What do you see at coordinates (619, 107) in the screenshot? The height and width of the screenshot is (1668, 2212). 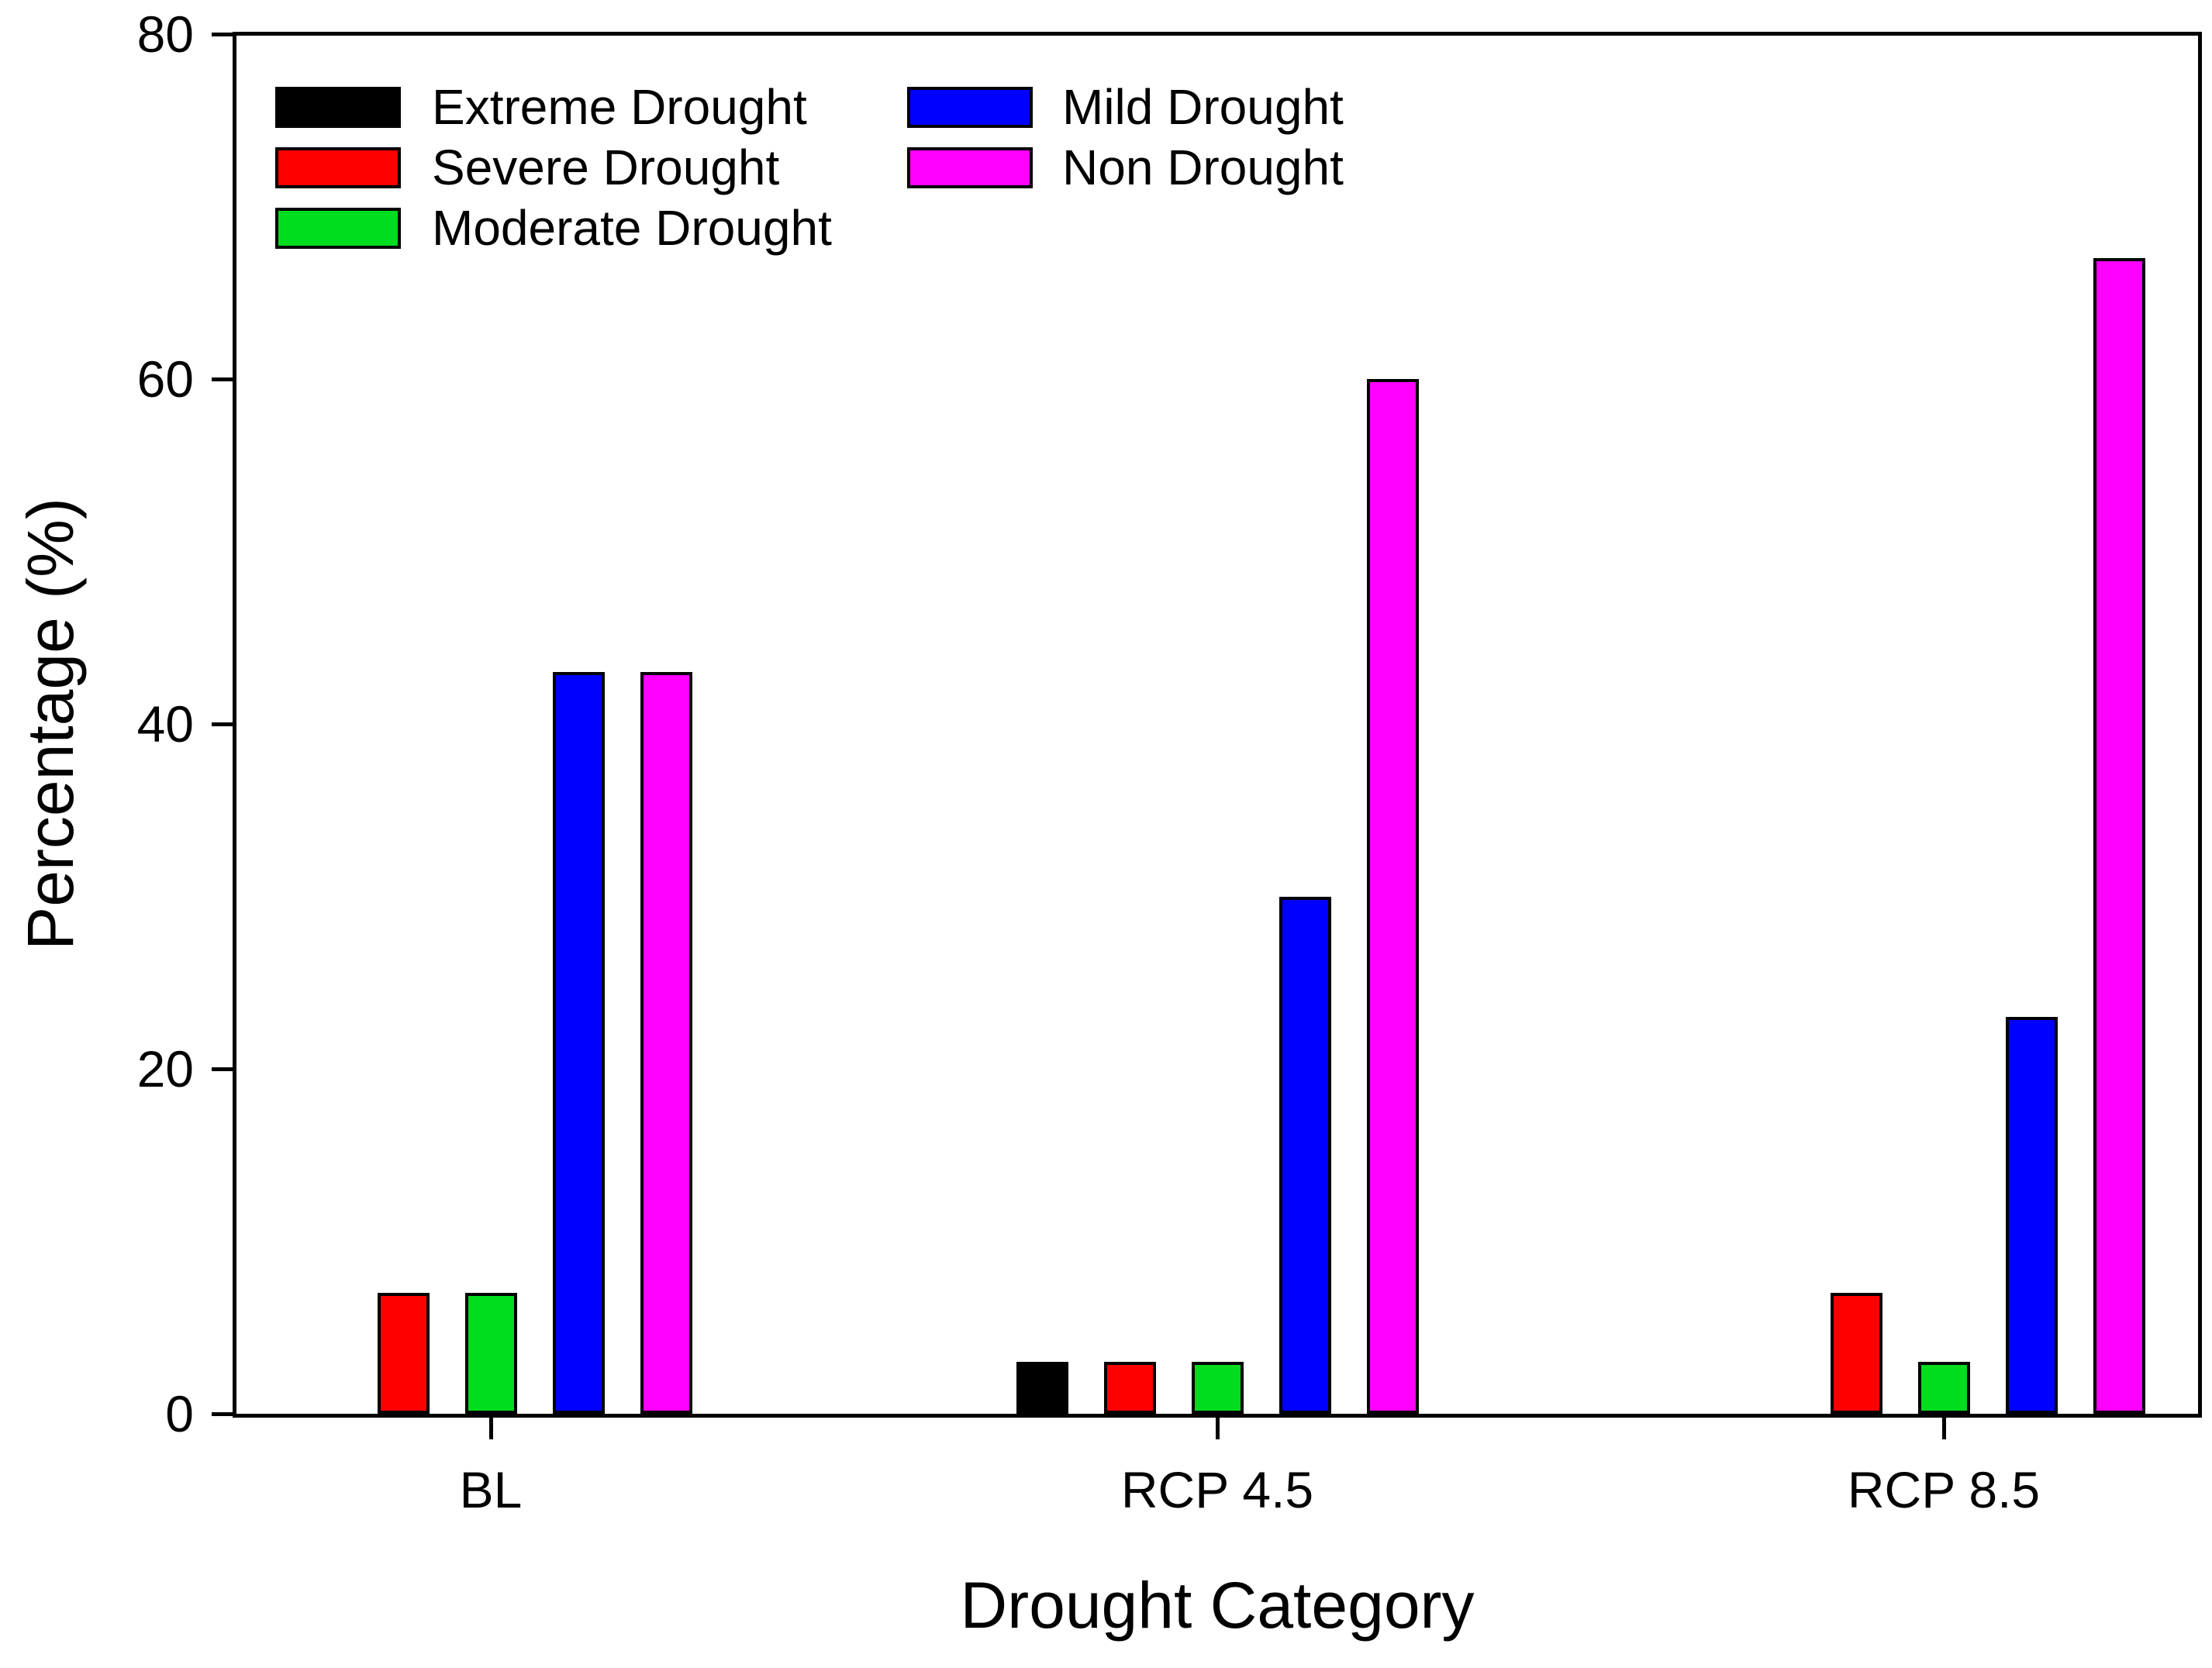 I see `legend-label-extreme-drought: Extreme Drought` at bounding box center [619, 107].